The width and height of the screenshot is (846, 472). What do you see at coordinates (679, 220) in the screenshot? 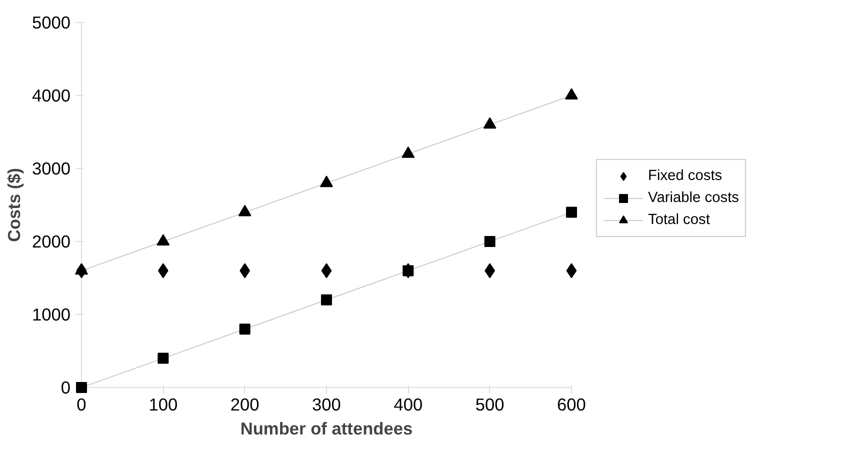
I see `legend-label: Total cost` at bounding box center [679, 220].